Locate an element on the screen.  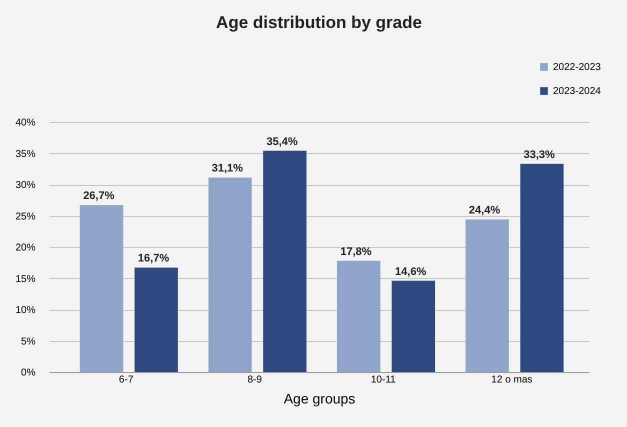
data-label: 14,6% is located at coordinates (410, 272).